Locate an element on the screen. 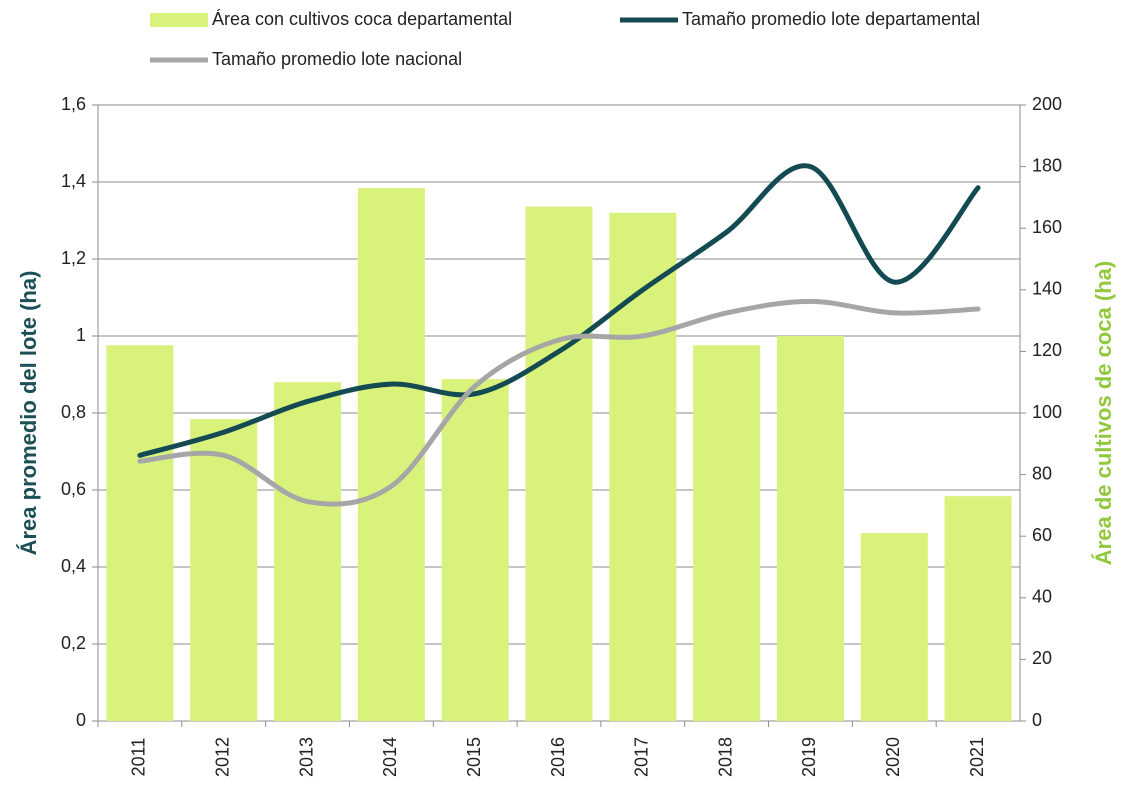 This screenshot has width=1125, height=785. y-axis-title: Área promedio del lote (ha) is located at coordinates (28, 413).